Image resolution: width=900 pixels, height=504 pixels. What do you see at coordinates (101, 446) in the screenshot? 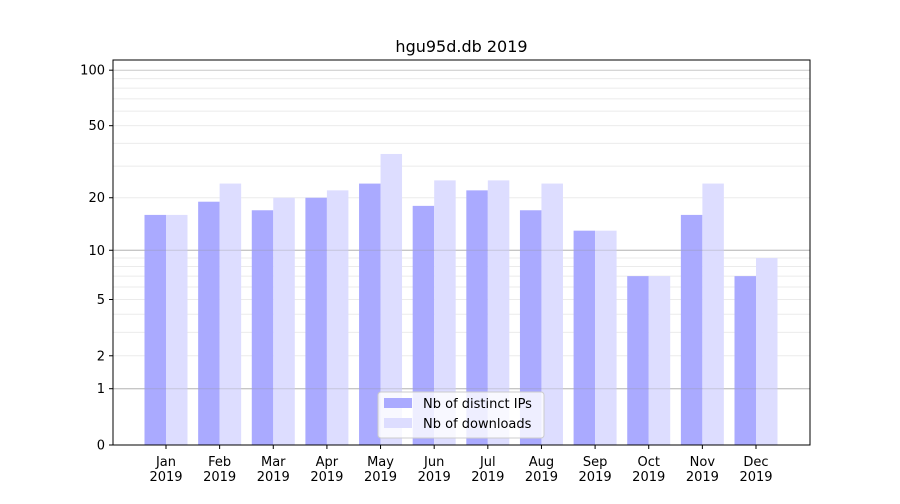
I see `y-tick-label: 0` at bounding box center [101, 446].